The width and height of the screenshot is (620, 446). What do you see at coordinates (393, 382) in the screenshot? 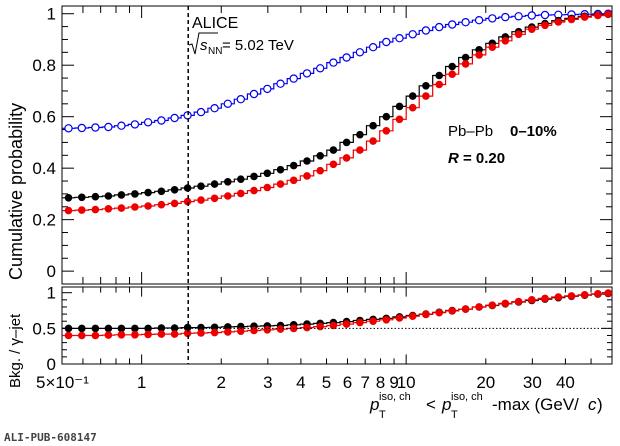
I see `x-tick-label: 9` at bounding box center [393, 382].